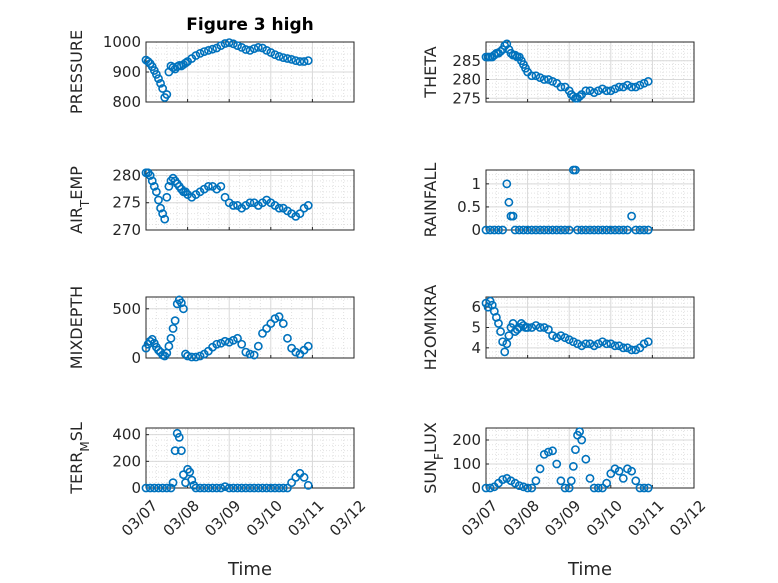 The image size is (778, 583). Describe the element at coordinates (347, 518) in the screenshot. I see `x-tick-label: 03/12` at that location.